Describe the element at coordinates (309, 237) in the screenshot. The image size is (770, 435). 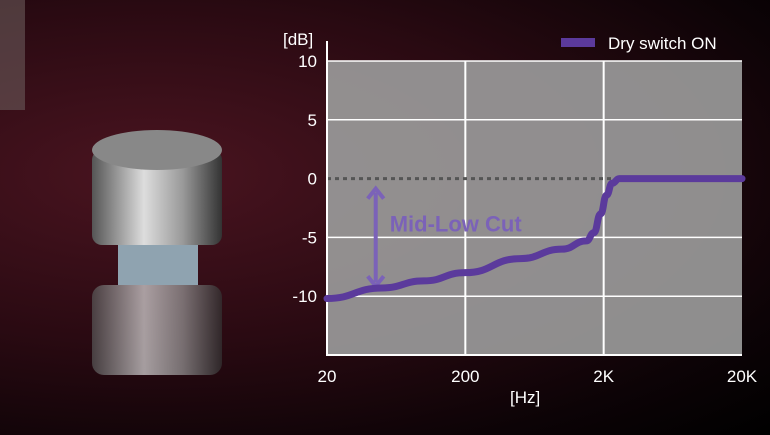
I see `y-tick-label: -5` at that location.